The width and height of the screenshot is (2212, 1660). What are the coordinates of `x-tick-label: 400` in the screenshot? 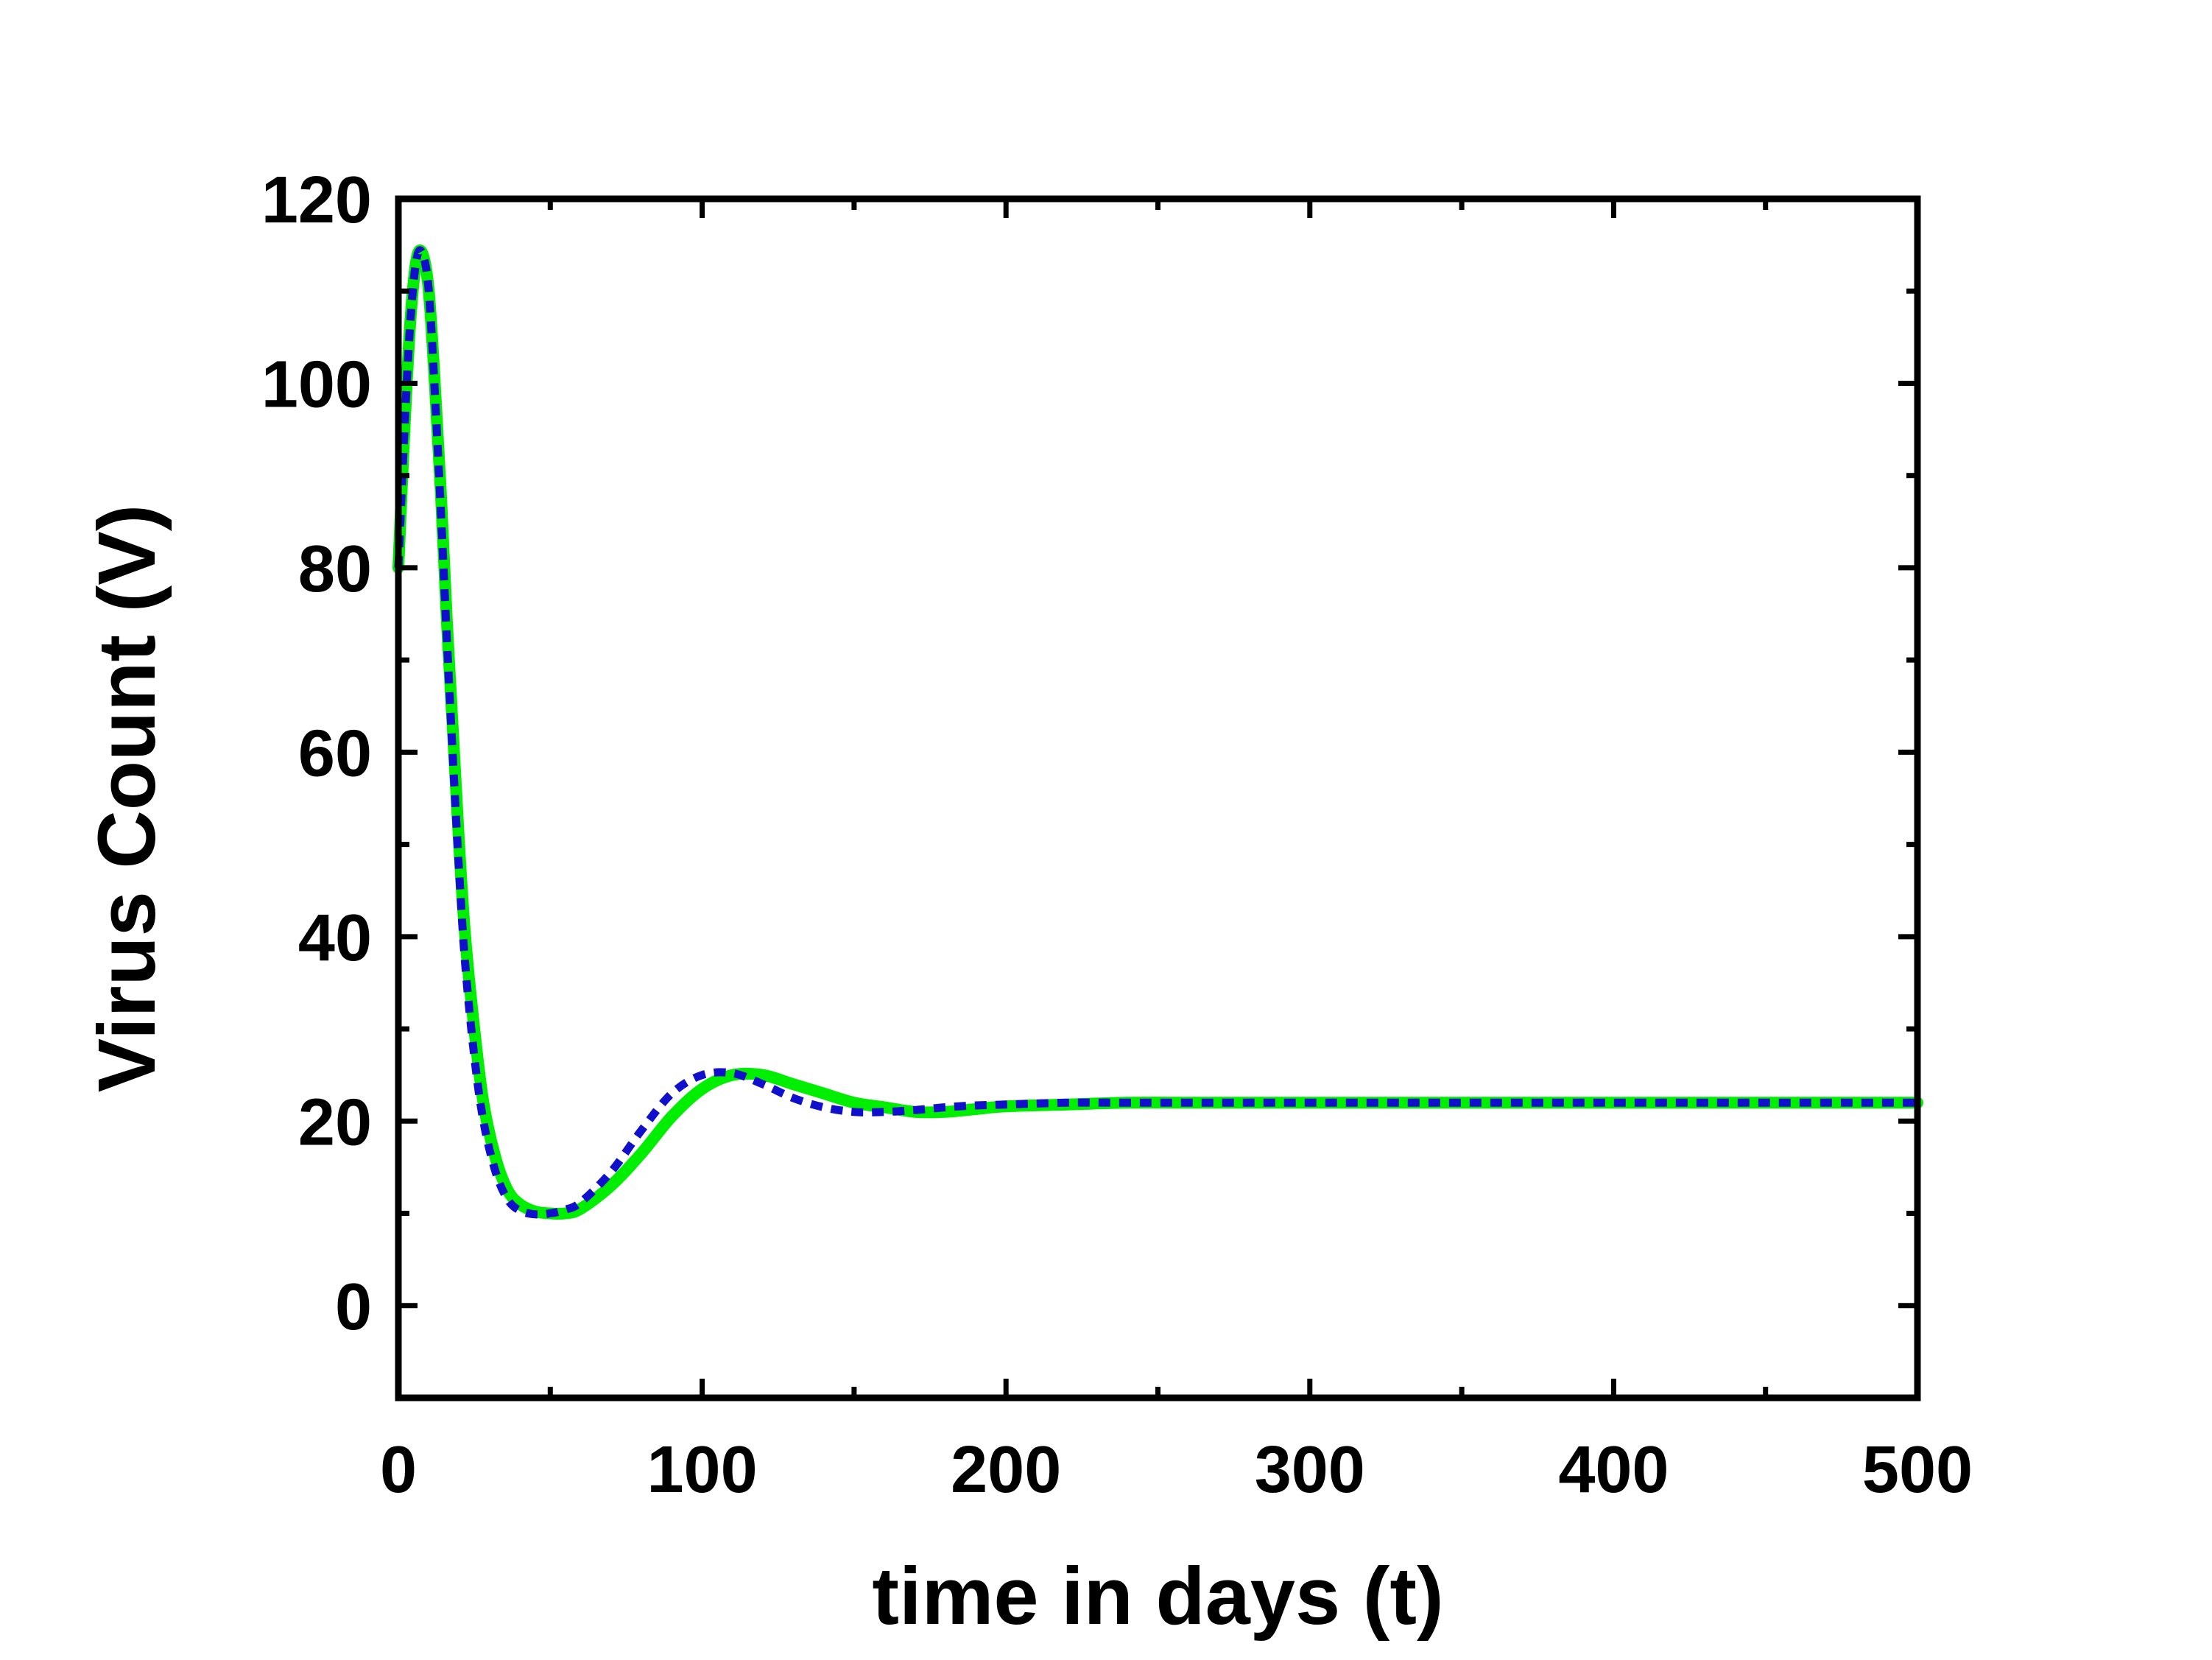 It's located at (1614, 1470).